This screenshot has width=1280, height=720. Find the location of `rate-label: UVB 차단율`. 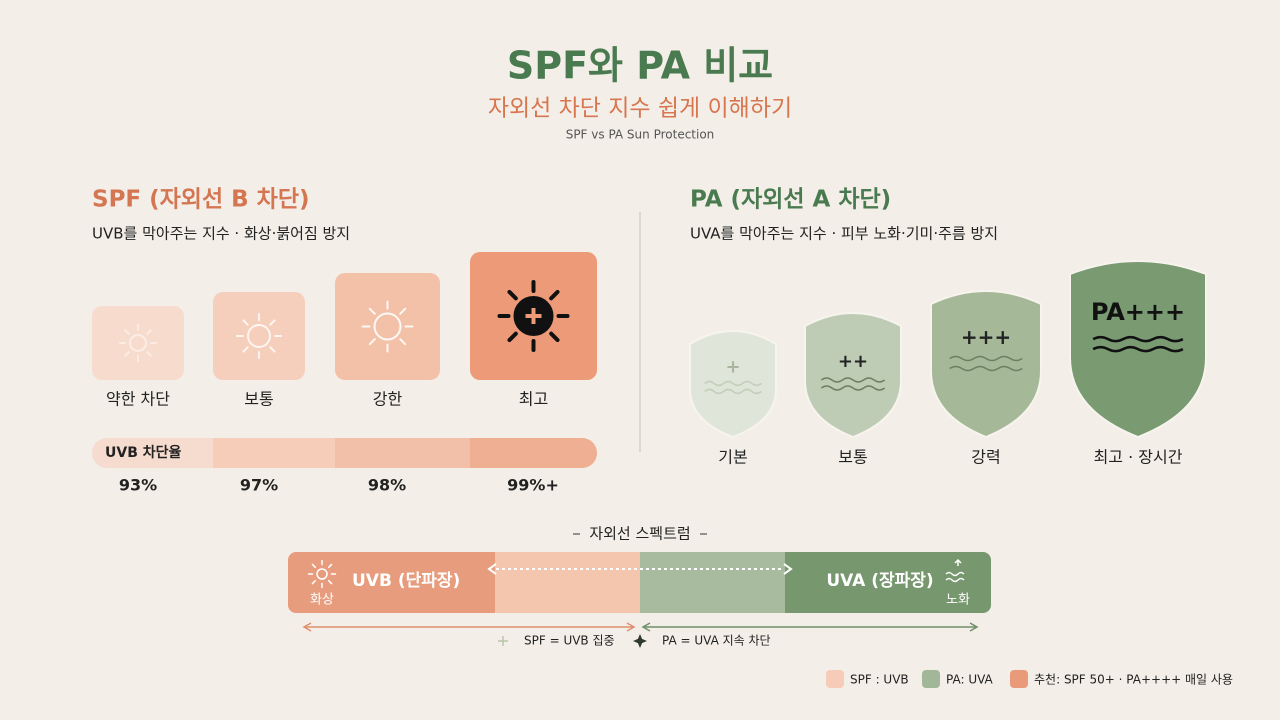

rate-label: UVB 차단율 is located at coordinates (143, 452).